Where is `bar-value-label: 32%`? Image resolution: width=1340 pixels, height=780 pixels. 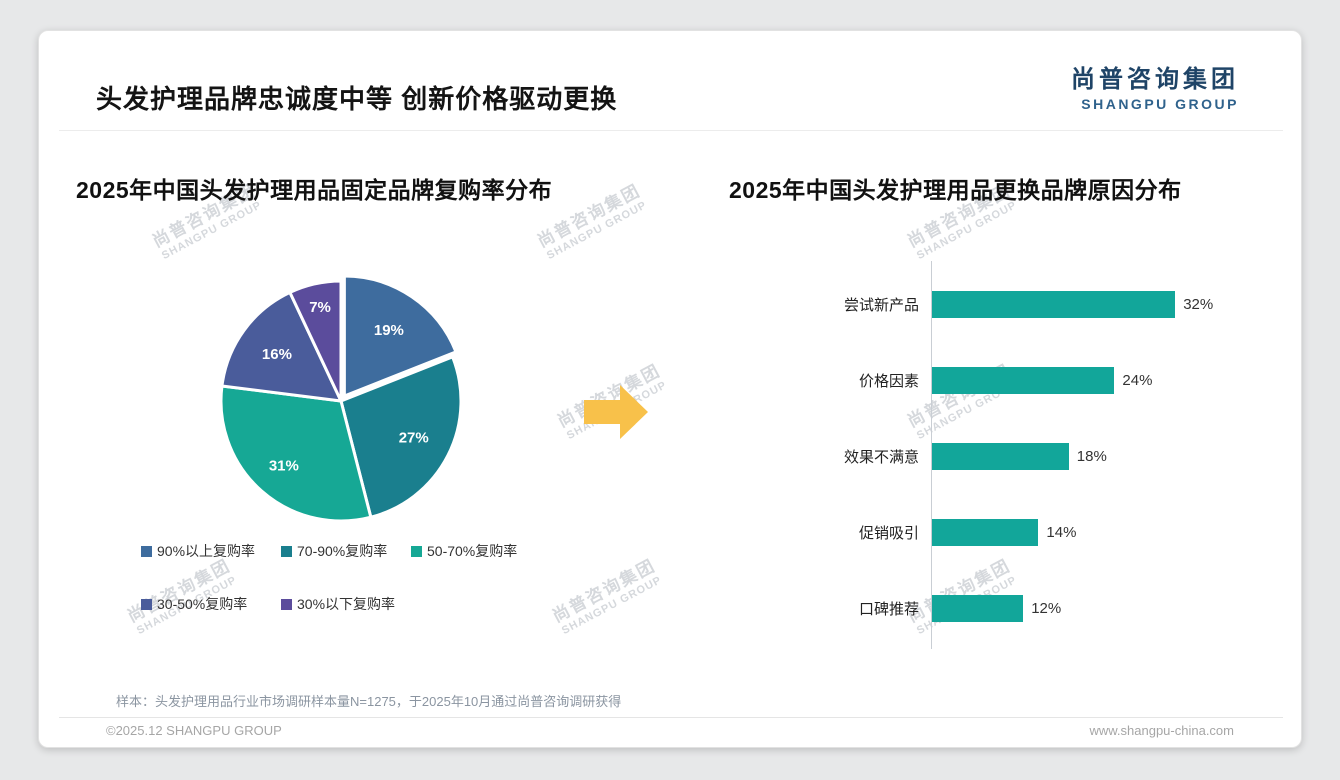 bar-value-label: 32% is located at coordinates (1198, 304).